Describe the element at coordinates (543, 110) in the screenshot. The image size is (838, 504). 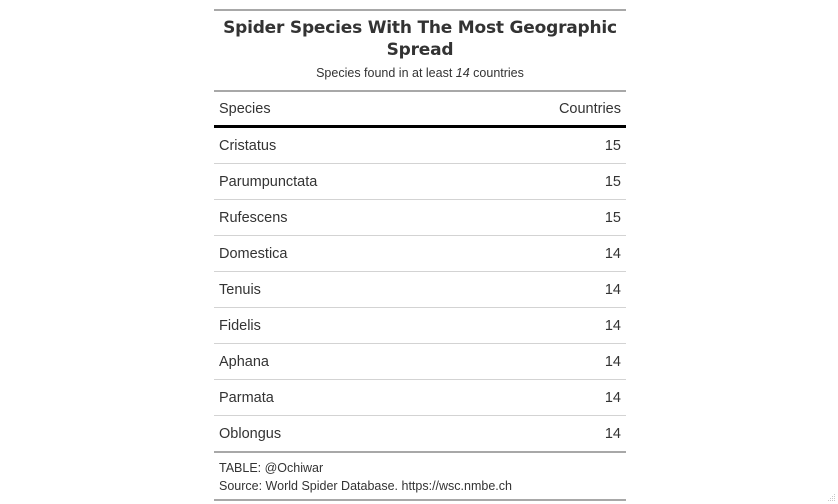
I see `column-header-countries: Countries` at that location.